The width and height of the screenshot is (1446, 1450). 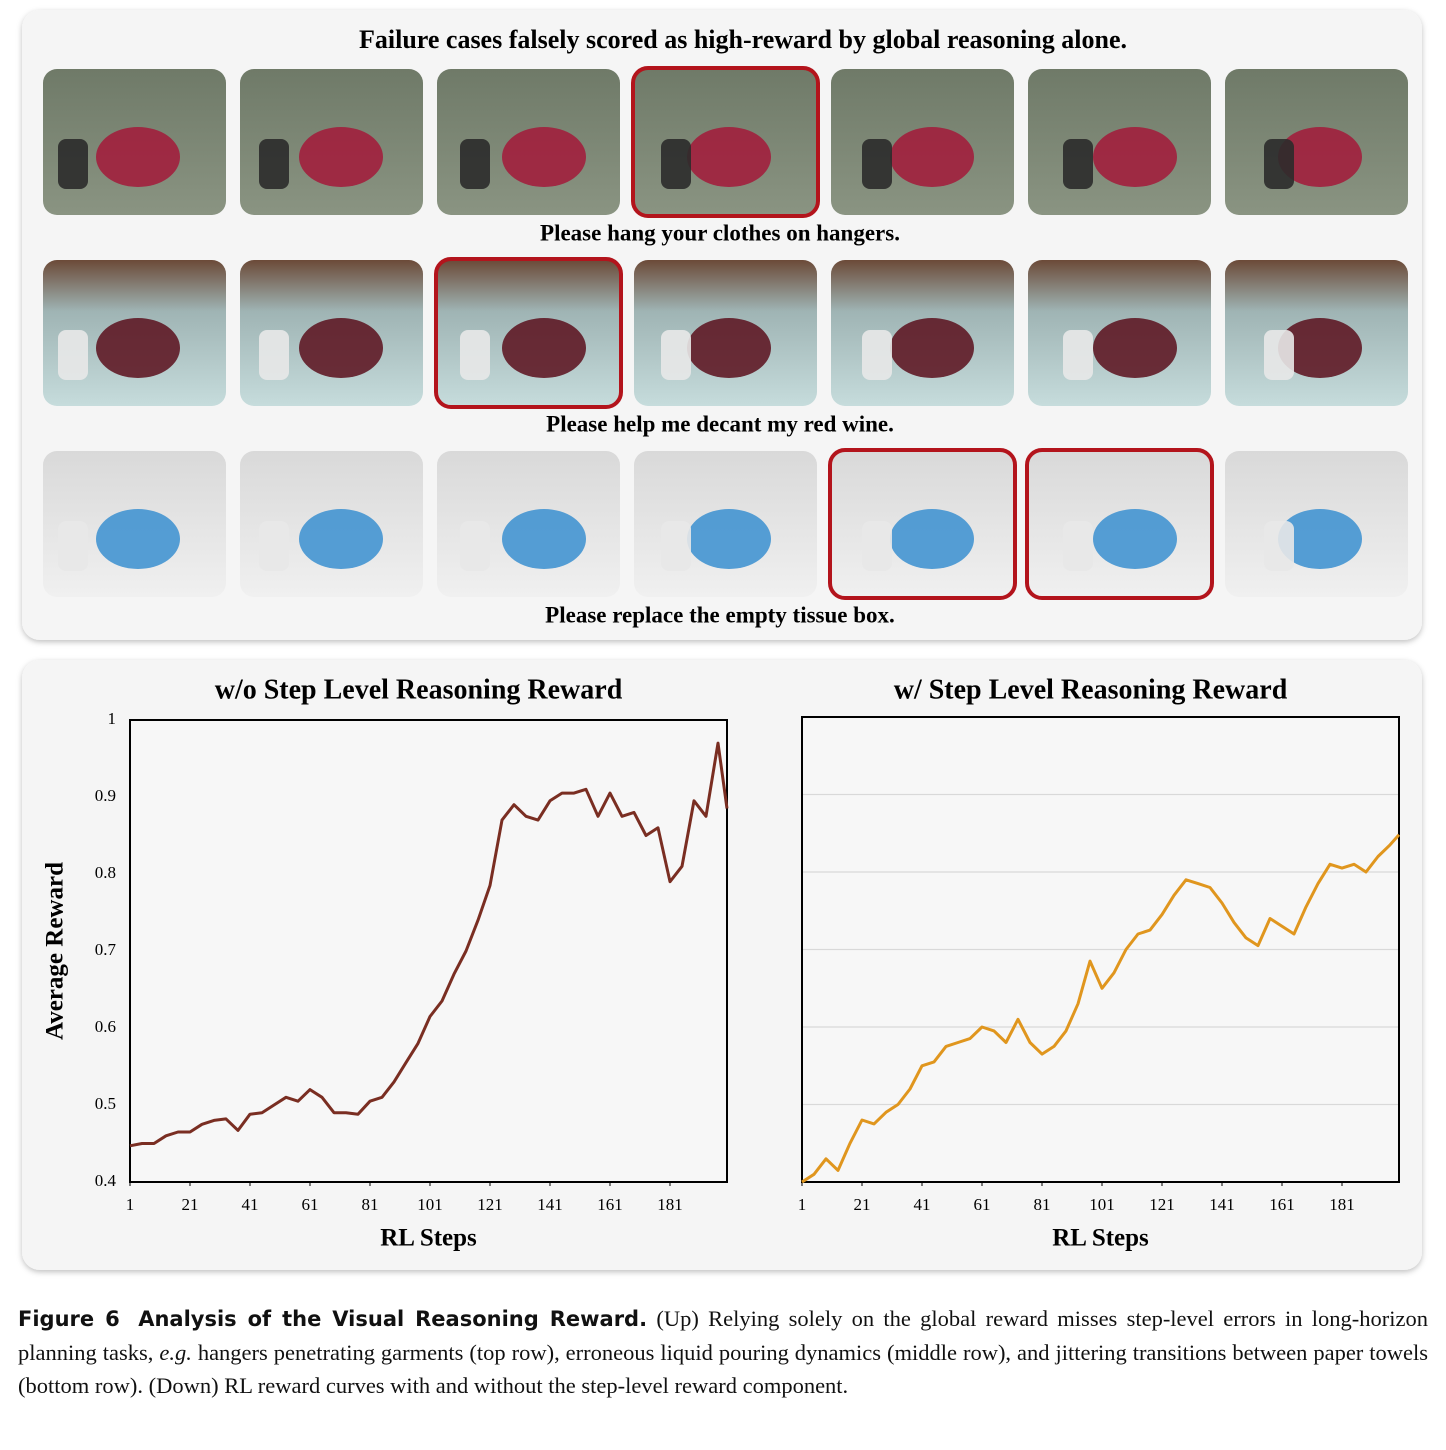 I want to click on chart-title: w/o Step Level Reasoning Reward, so click(x=419, y=689).